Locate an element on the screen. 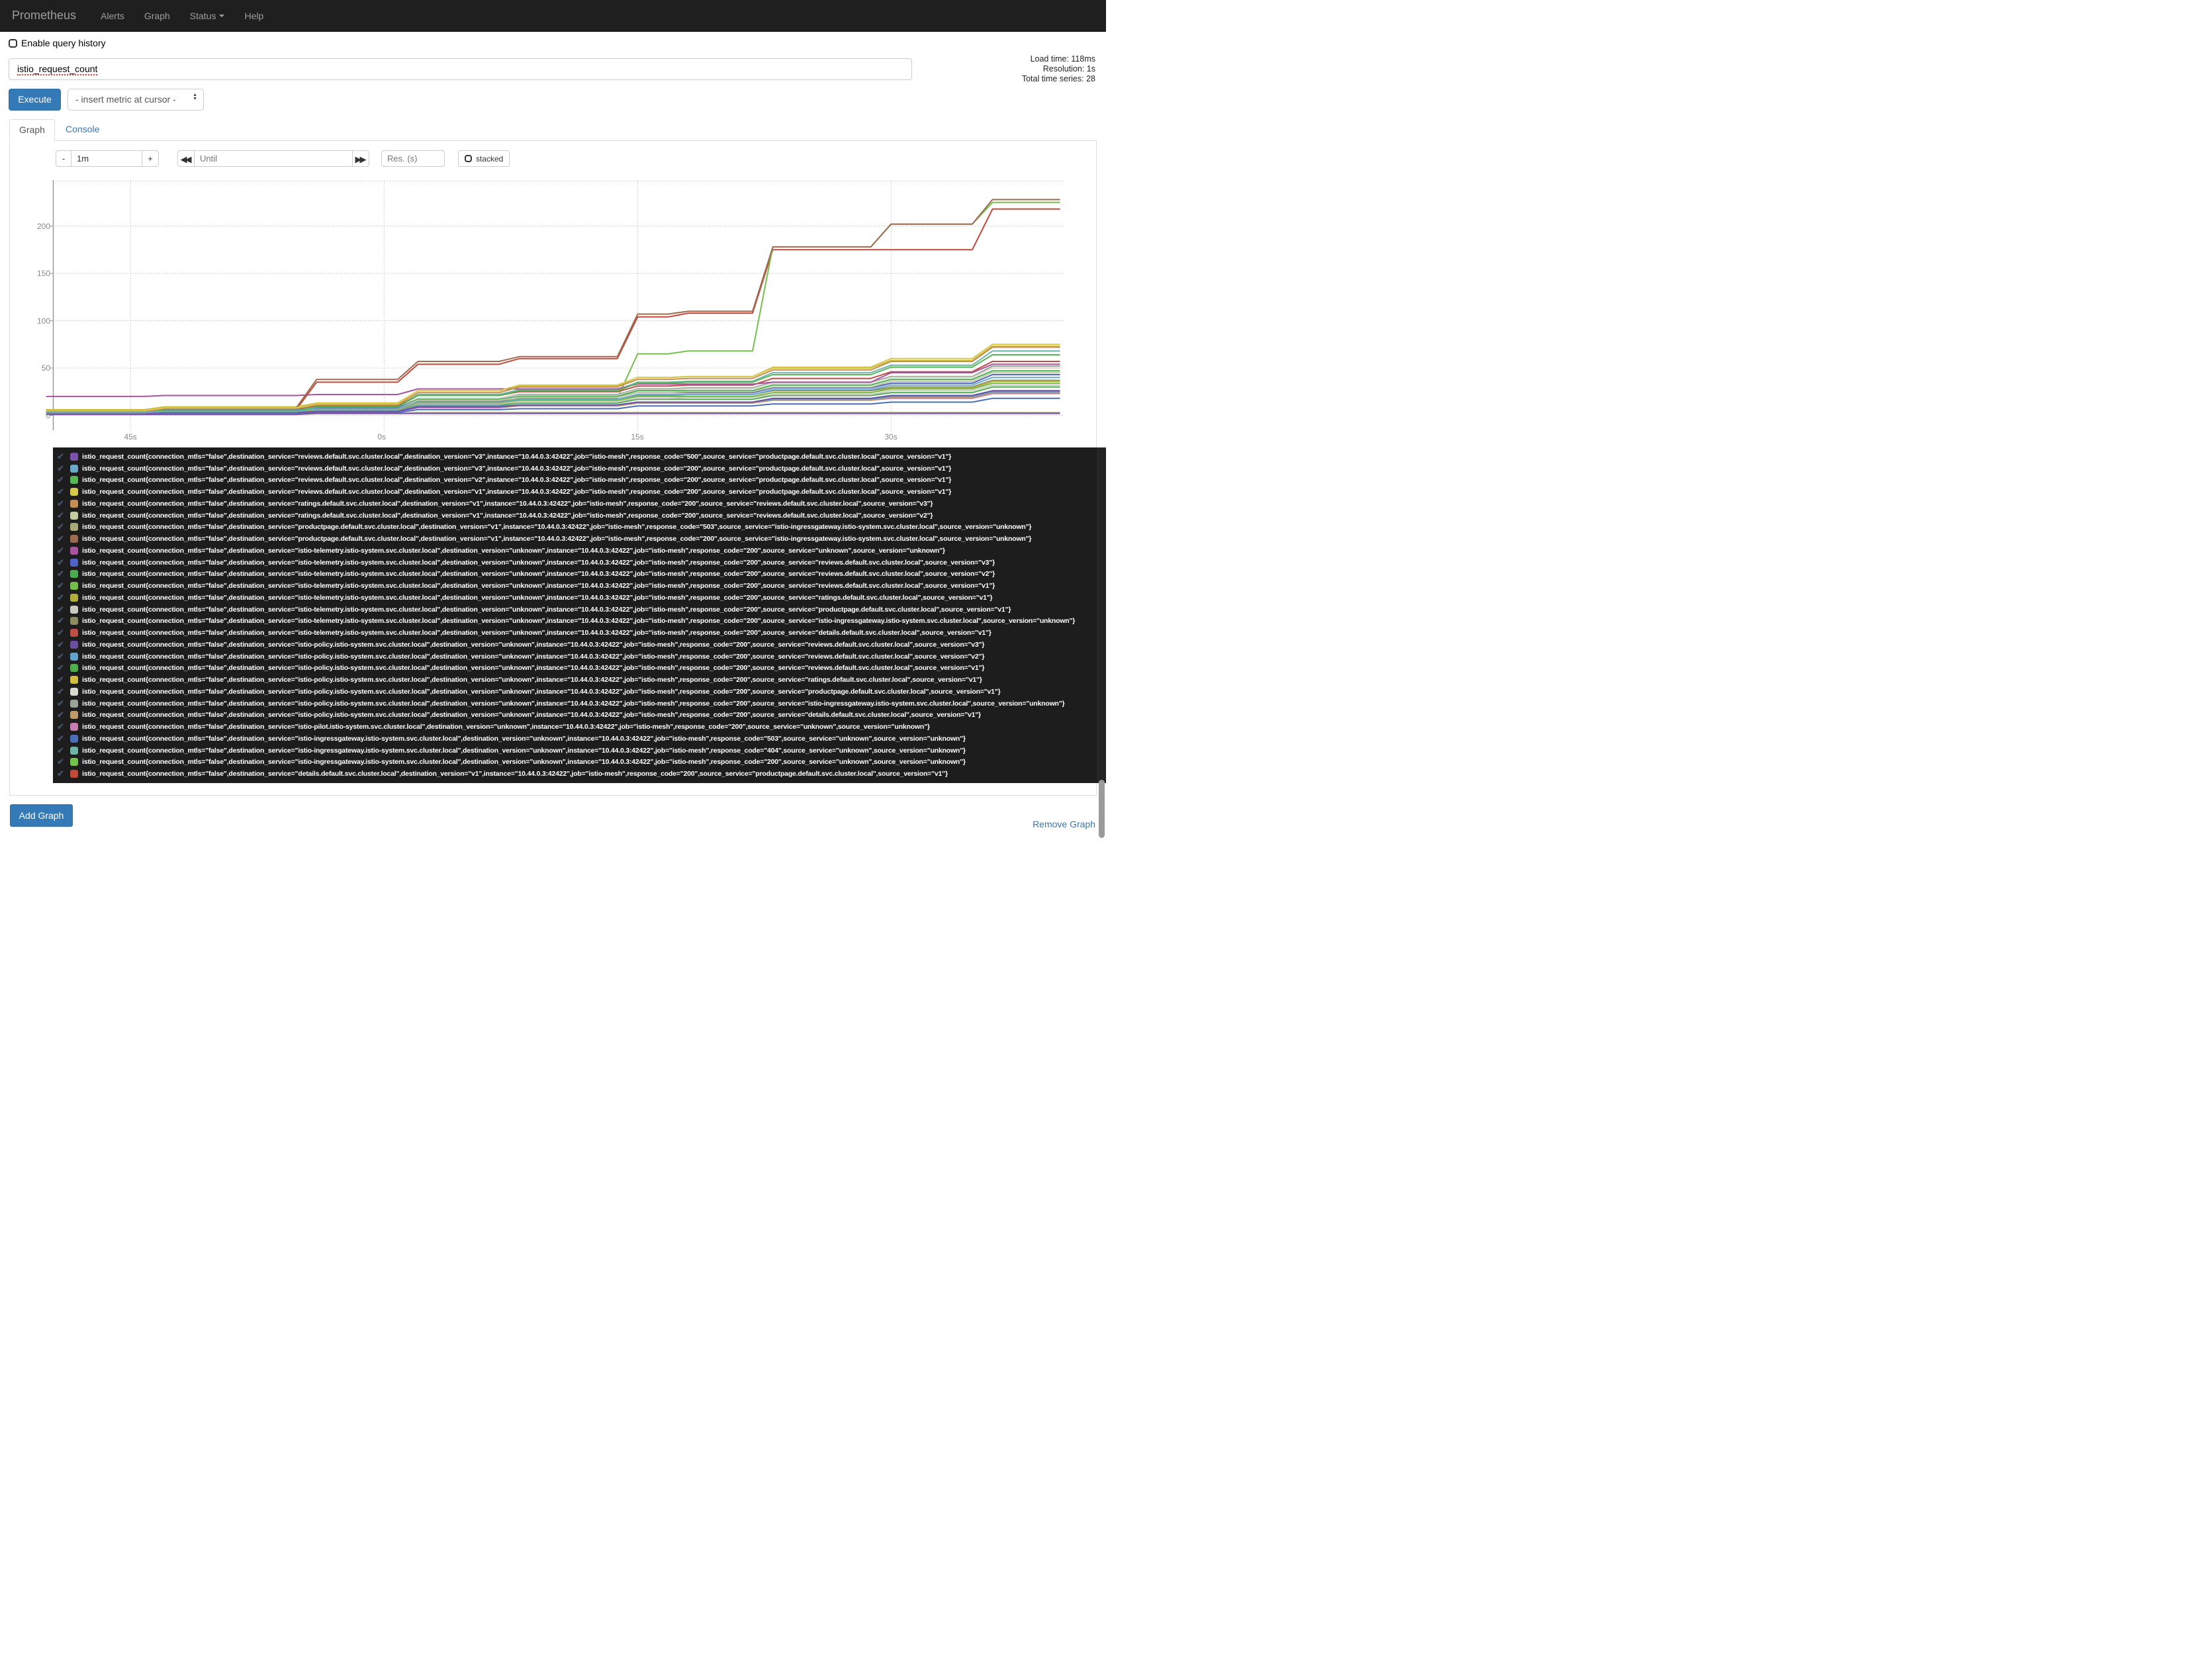  tab-graph: Graph is located at coordinates (32, 130).